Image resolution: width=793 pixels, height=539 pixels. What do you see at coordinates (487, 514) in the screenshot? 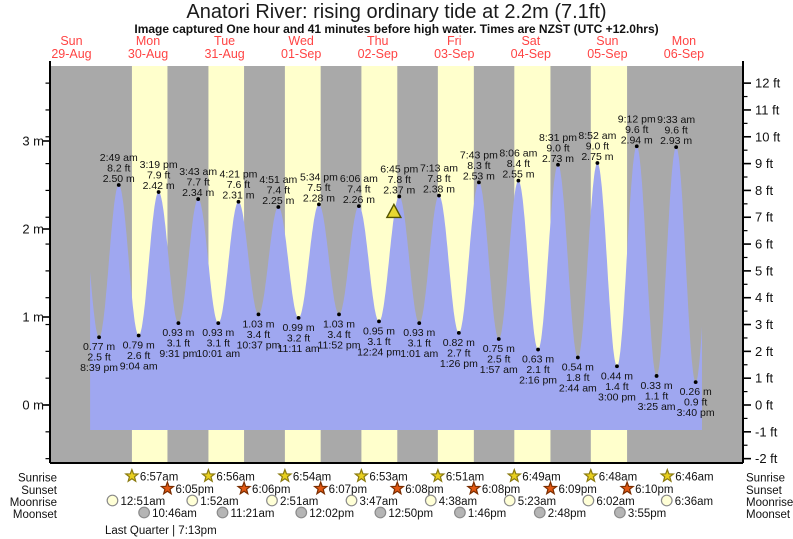
I see `moonset-time: 1:46pm` at bounding box center [487, 514].